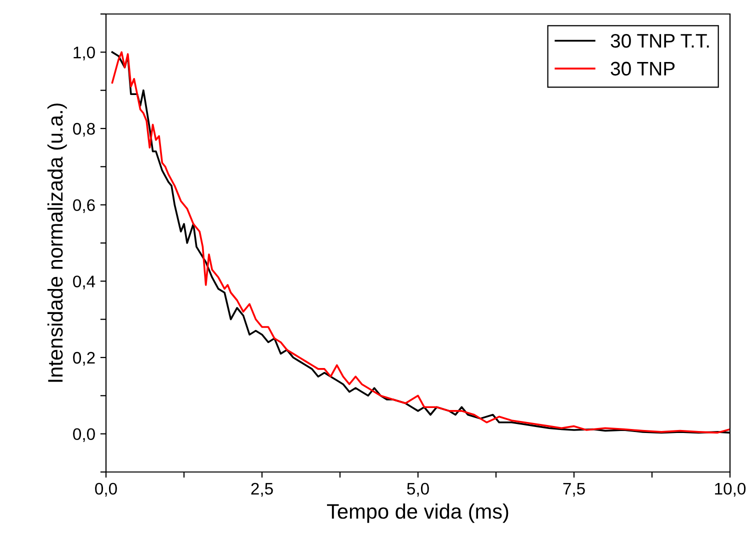 The width and height of the screenshot is (749, 545). I want to click on y-tick-label: 0,0, so click(84, 435).